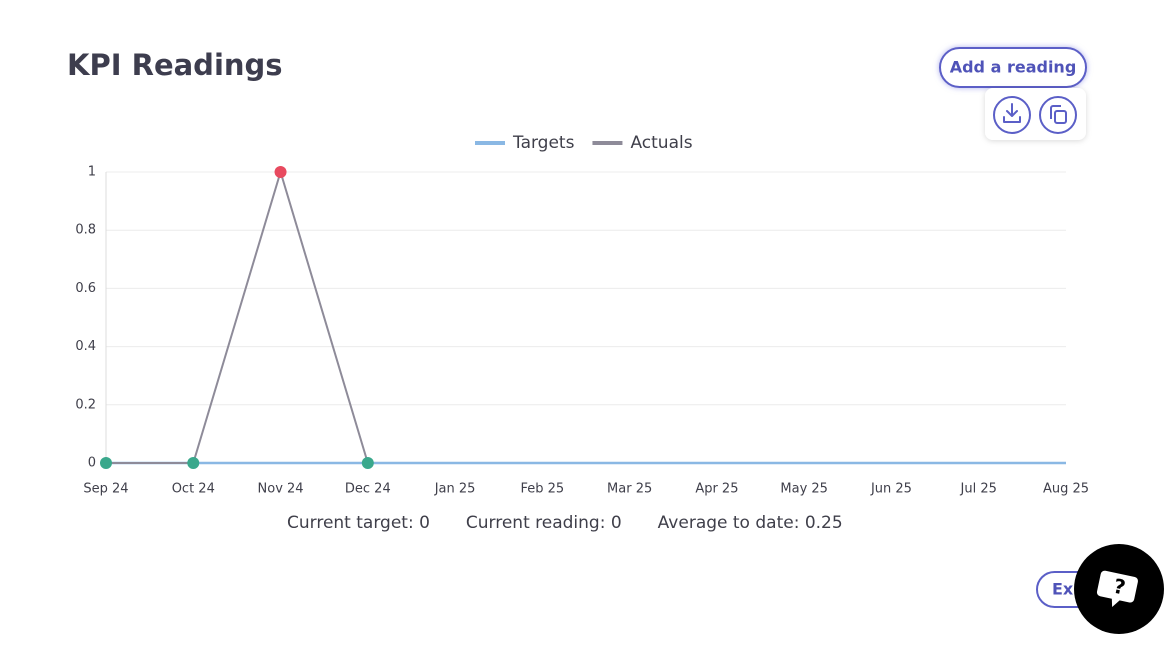  I want to click on add-reading-button: Add a reading, so click(1013, 67).